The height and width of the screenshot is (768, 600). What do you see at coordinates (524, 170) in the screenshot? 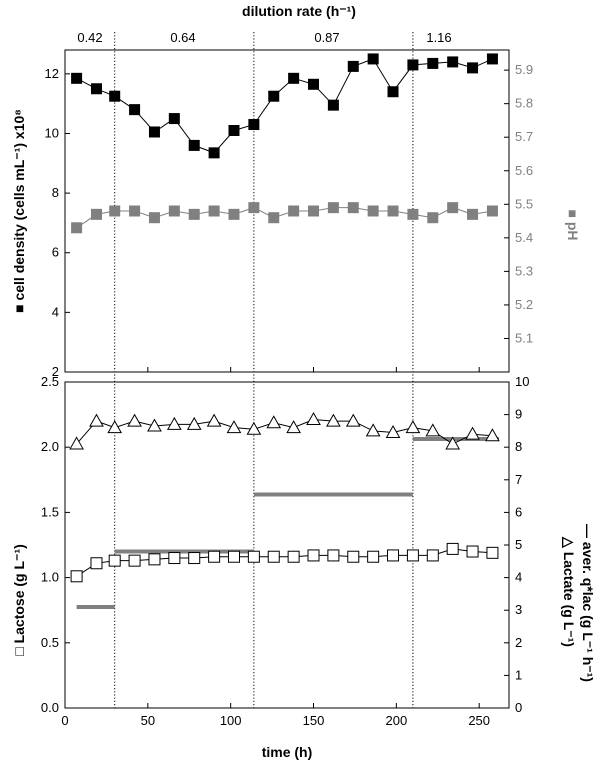
I see `upper-right-tick-label: 5.6` at bounding box center [524, 170].